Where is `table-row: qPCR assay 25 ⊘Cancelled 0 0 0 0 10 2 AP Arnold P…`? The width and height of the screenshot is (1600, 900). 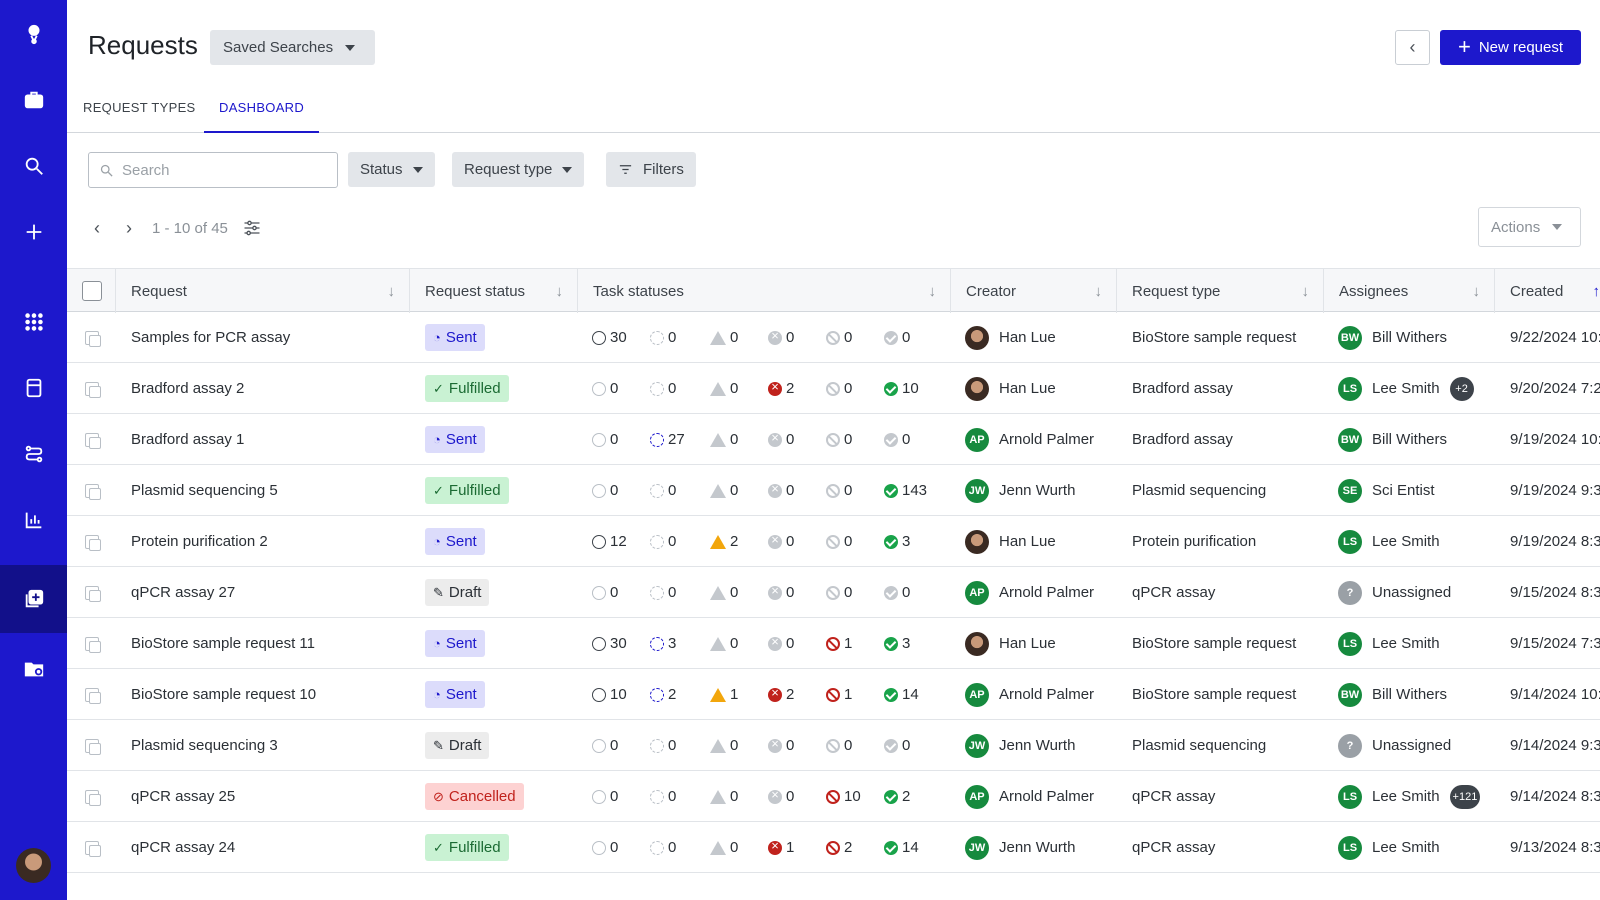 table-row: qPCR assay 25 ⊘Cancelled 0 0 0 0 10 2 AP Arnold P… is located at coordinates (833, 796).